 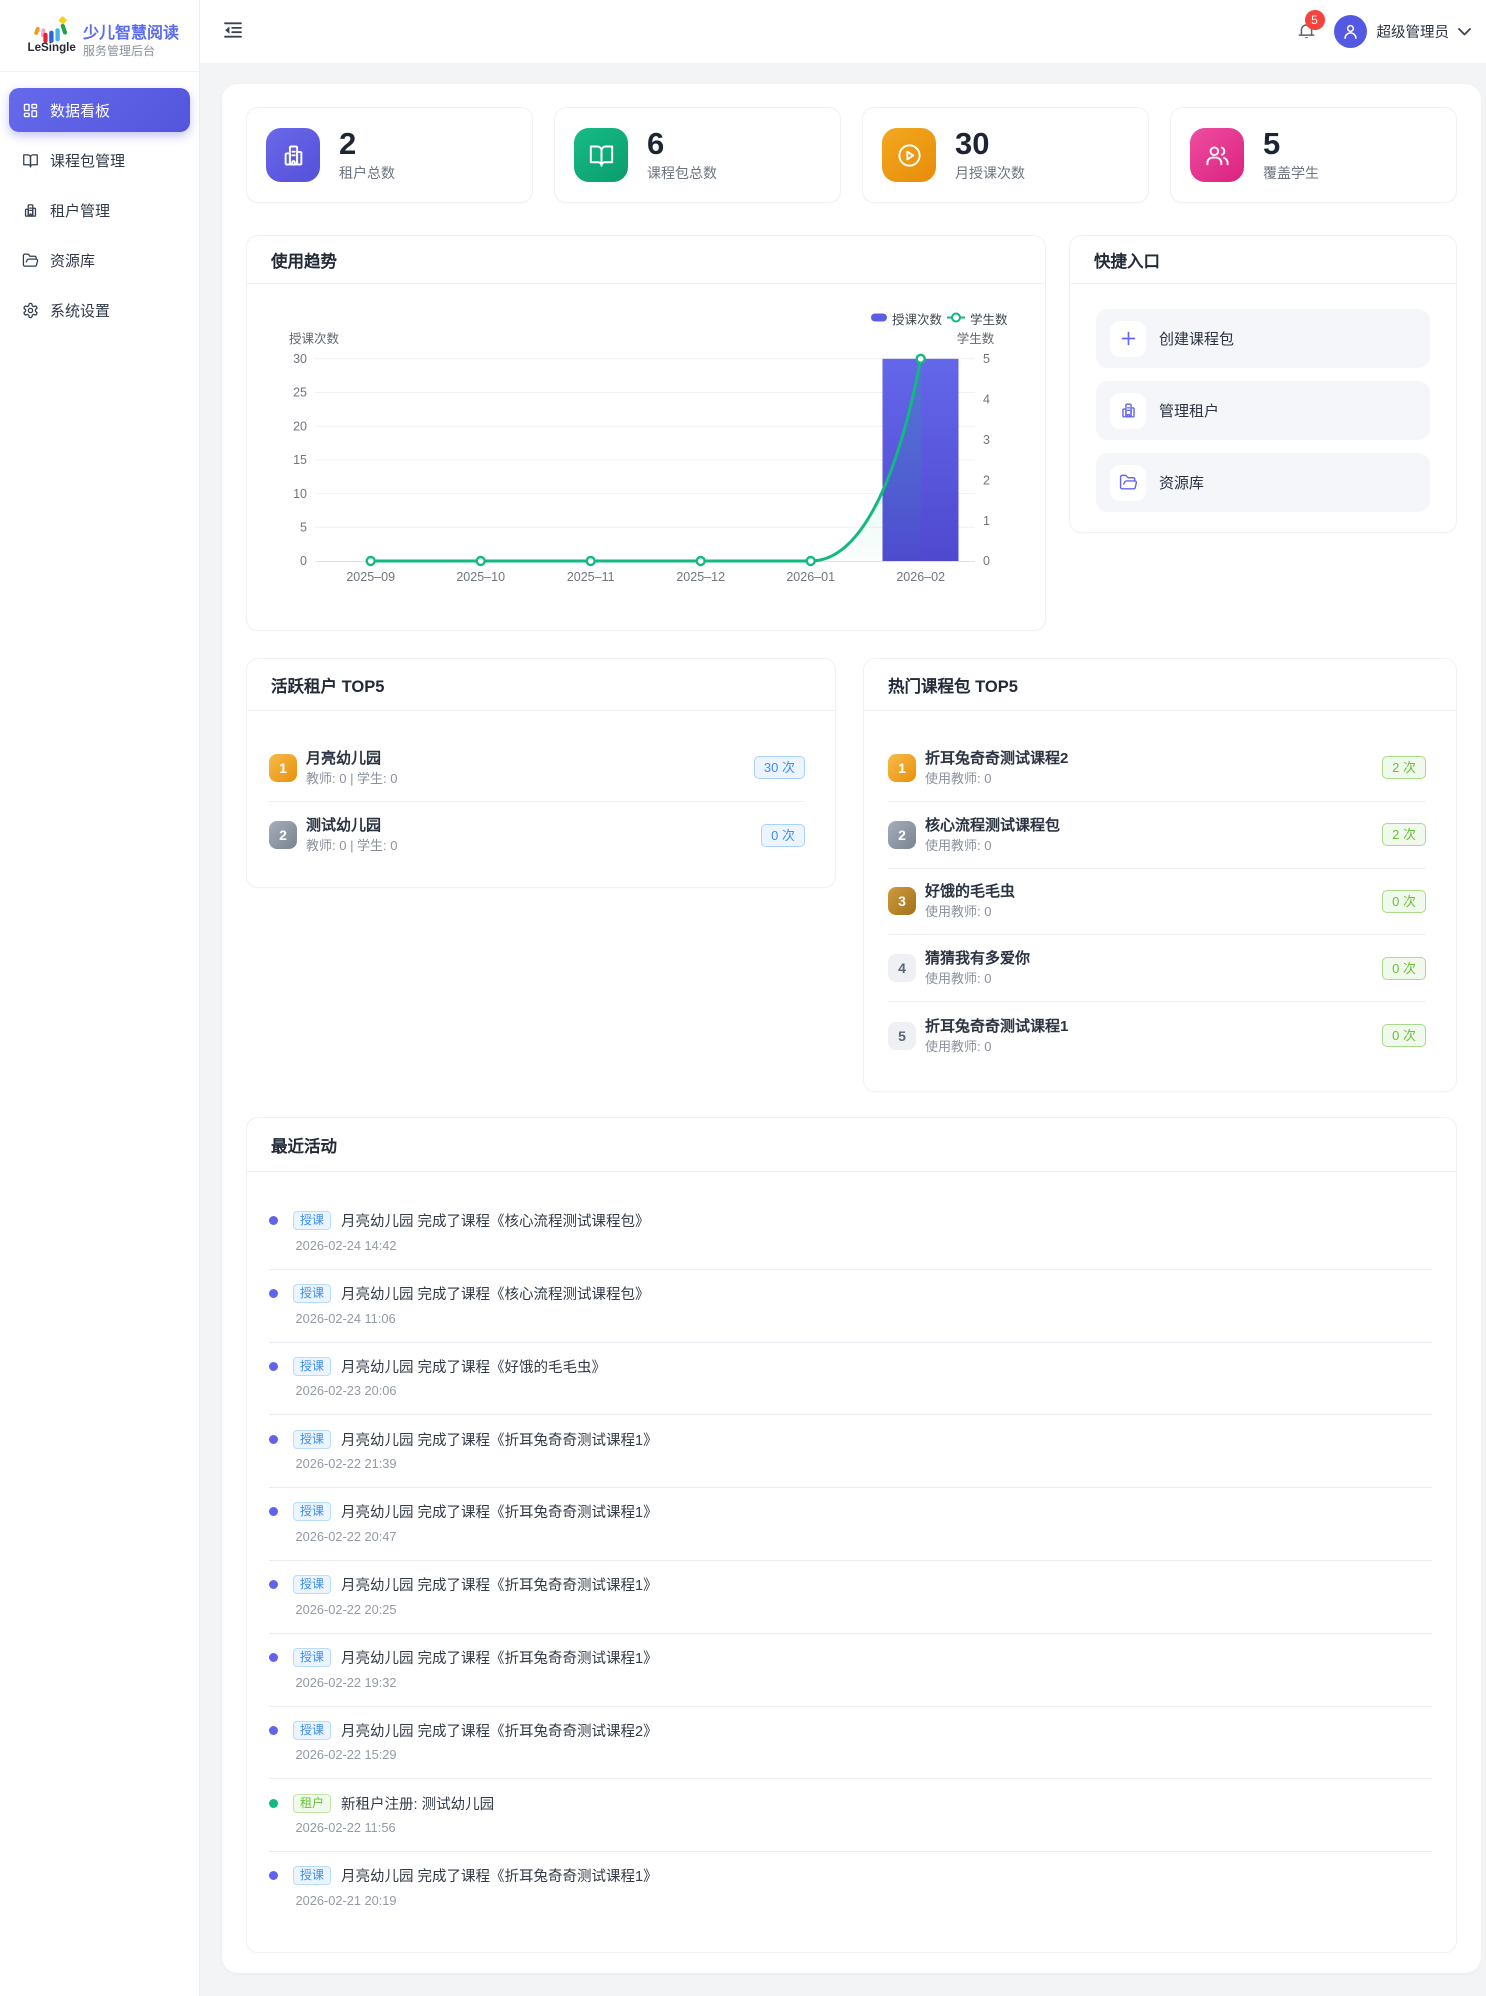 I want to click on svg-text: 2025–10, so click(x=480, y=577).